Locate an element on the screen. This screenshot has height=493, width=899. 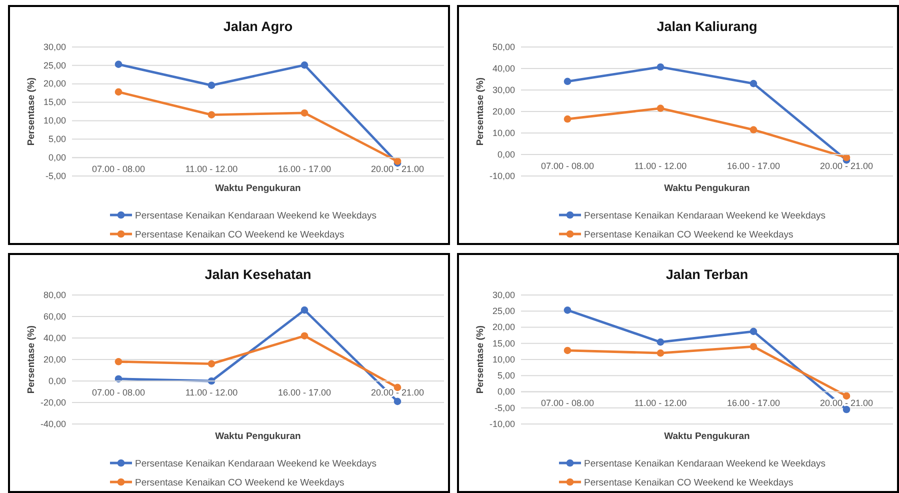
y-tick-label: -40,00 is located at coordinates (53, 423).